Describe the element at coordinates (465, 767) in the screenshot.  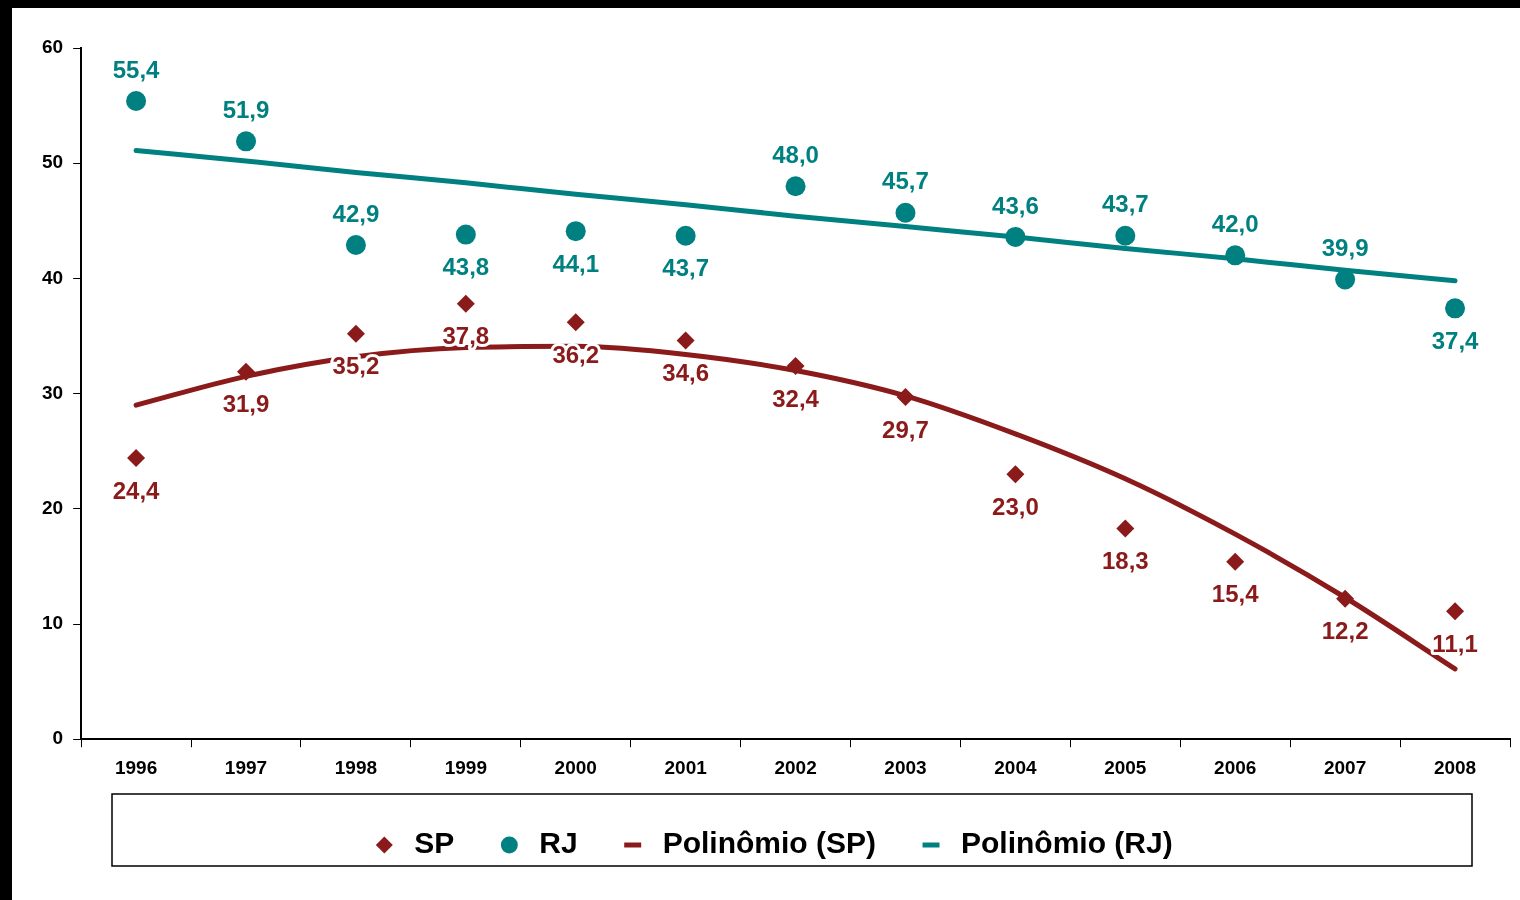
I see `x-tick-label: 1999` at that location.